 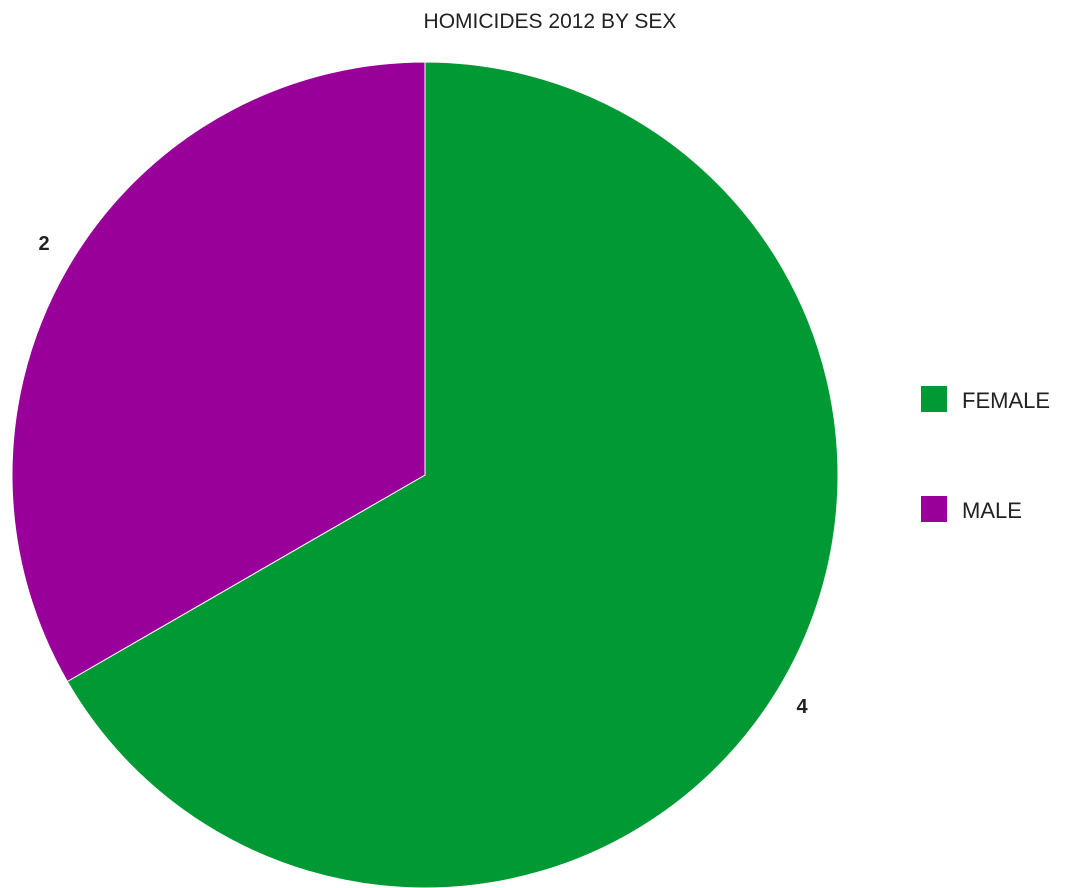 I want to click on legend-label-female: FEMALE, so click(x=1006, y=400).